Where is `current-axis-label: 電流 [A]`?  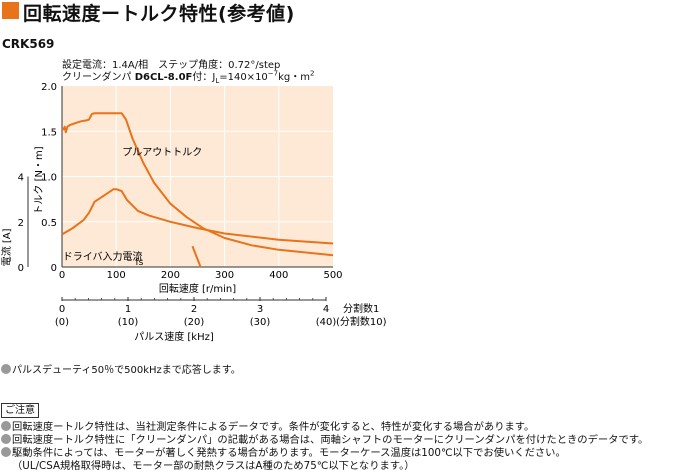 current-axis-label: 電流 [A] is located at coordinates (6, 247).